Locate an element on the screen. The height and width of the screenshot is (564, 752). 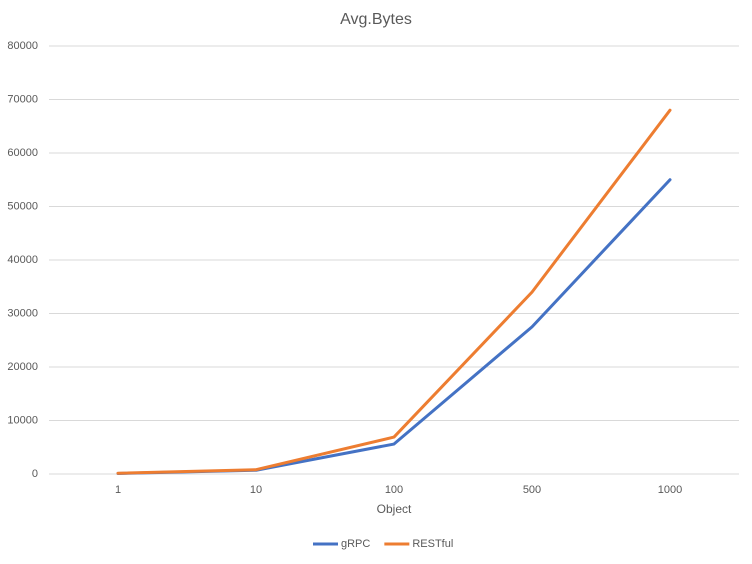
y-tick-label: 10000 is located at coordinates (22, 420).